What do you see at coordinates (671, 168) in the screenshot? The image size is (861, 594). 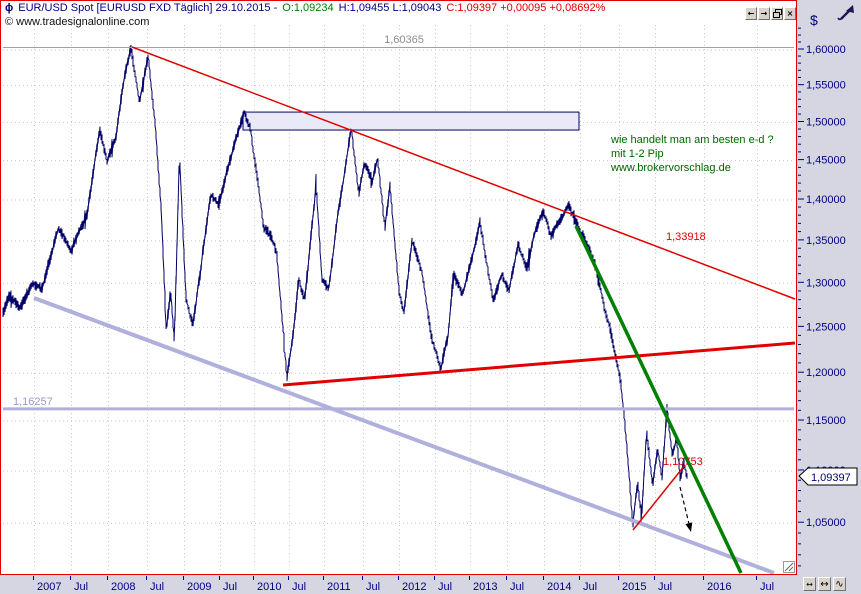 I see `analyst-note-line3: www.brokervorschlag.de` at bounding box center [671, 168].